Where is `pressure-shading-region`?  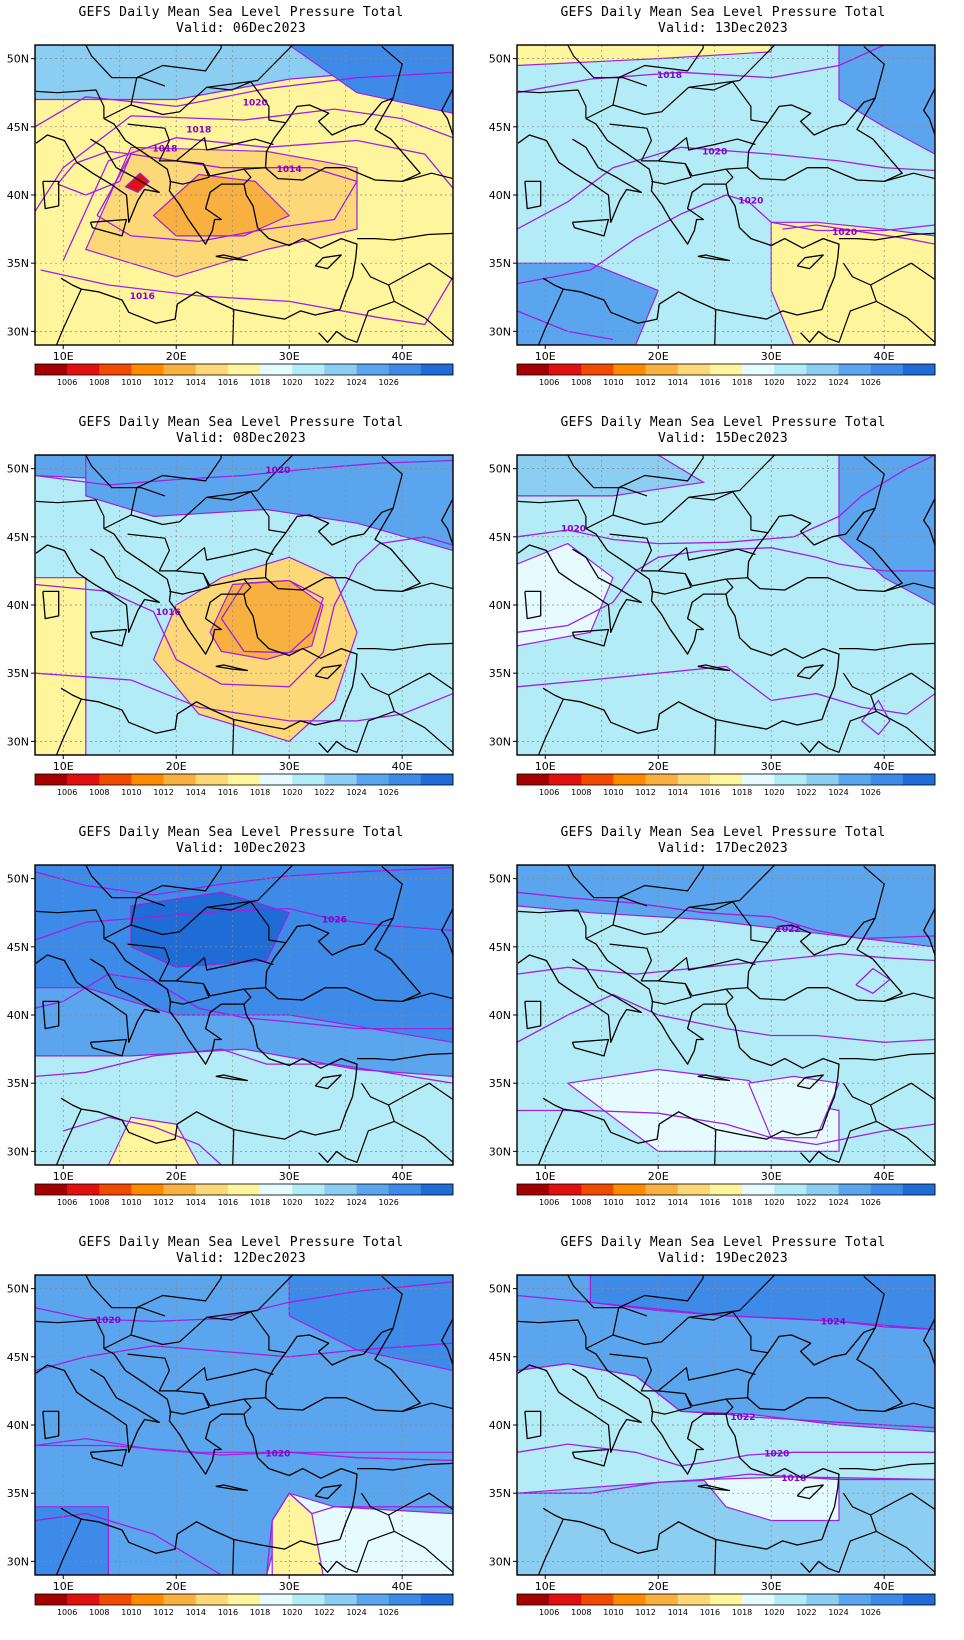 pressure-shading-region is located at coordinates (726, 906).